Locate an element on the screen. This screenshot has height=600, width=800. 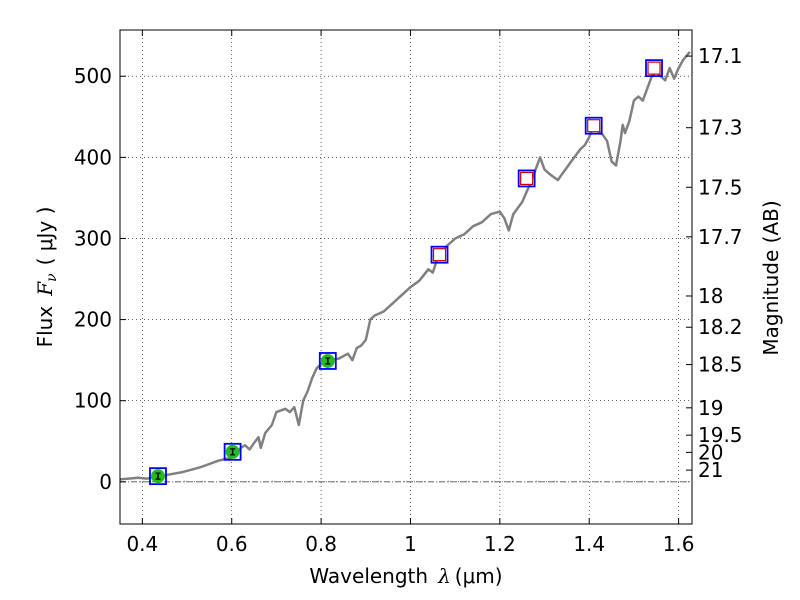
y-axis: 0 100 200 300 400 500 is located at coordinates (100, 279).